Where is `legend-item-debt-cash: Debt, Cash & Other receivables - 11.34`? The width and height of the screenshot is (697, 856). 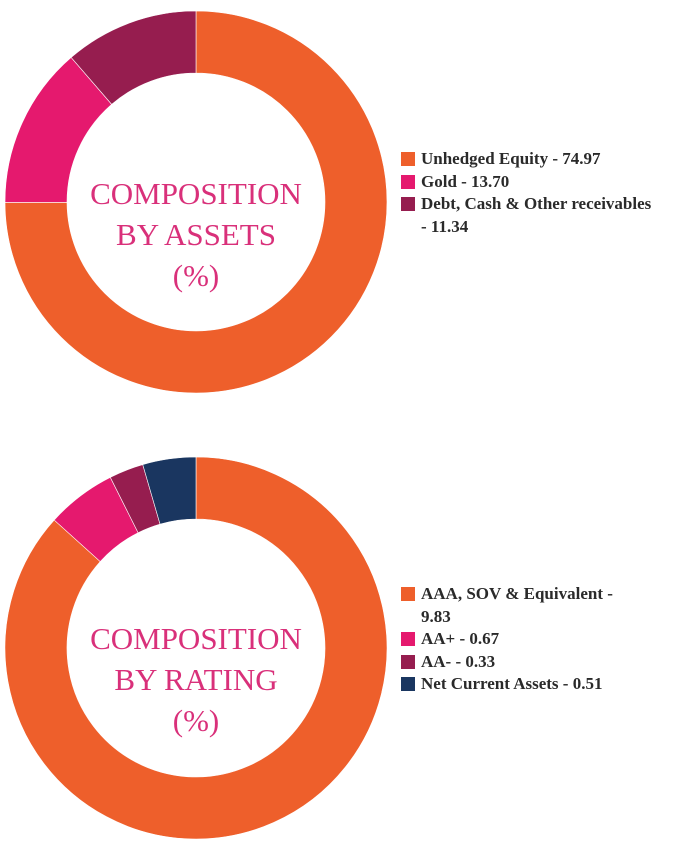
legend-item-debt-cash: Debt, Cash & Other receivables - 11.34 is located at coordinates (549, 215).